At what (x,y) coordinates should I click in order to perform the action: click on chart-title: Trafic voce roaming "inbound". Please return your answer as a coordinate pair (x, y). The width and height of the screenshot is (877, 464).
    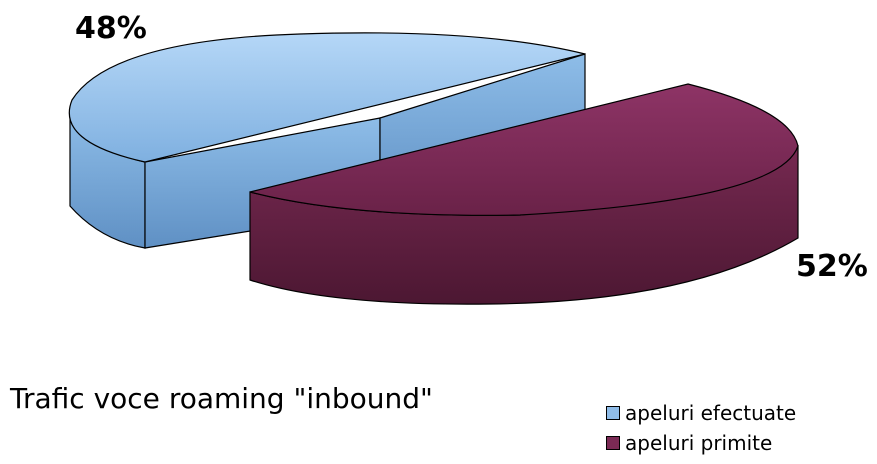
    Looking at the image, I should click on (221, 398).